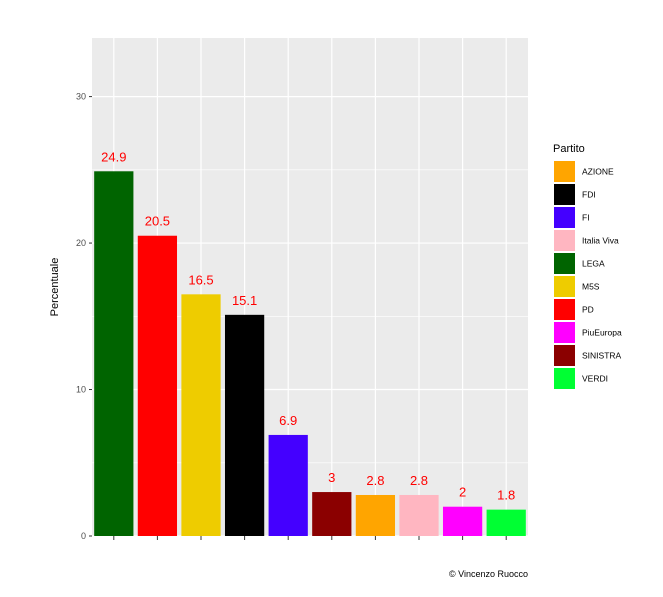 The image size is (663, 597). What do you see at coordinates (157, 221) in the screenshot?
I see `value-label: 20.5` at bounding box center [157, 221].